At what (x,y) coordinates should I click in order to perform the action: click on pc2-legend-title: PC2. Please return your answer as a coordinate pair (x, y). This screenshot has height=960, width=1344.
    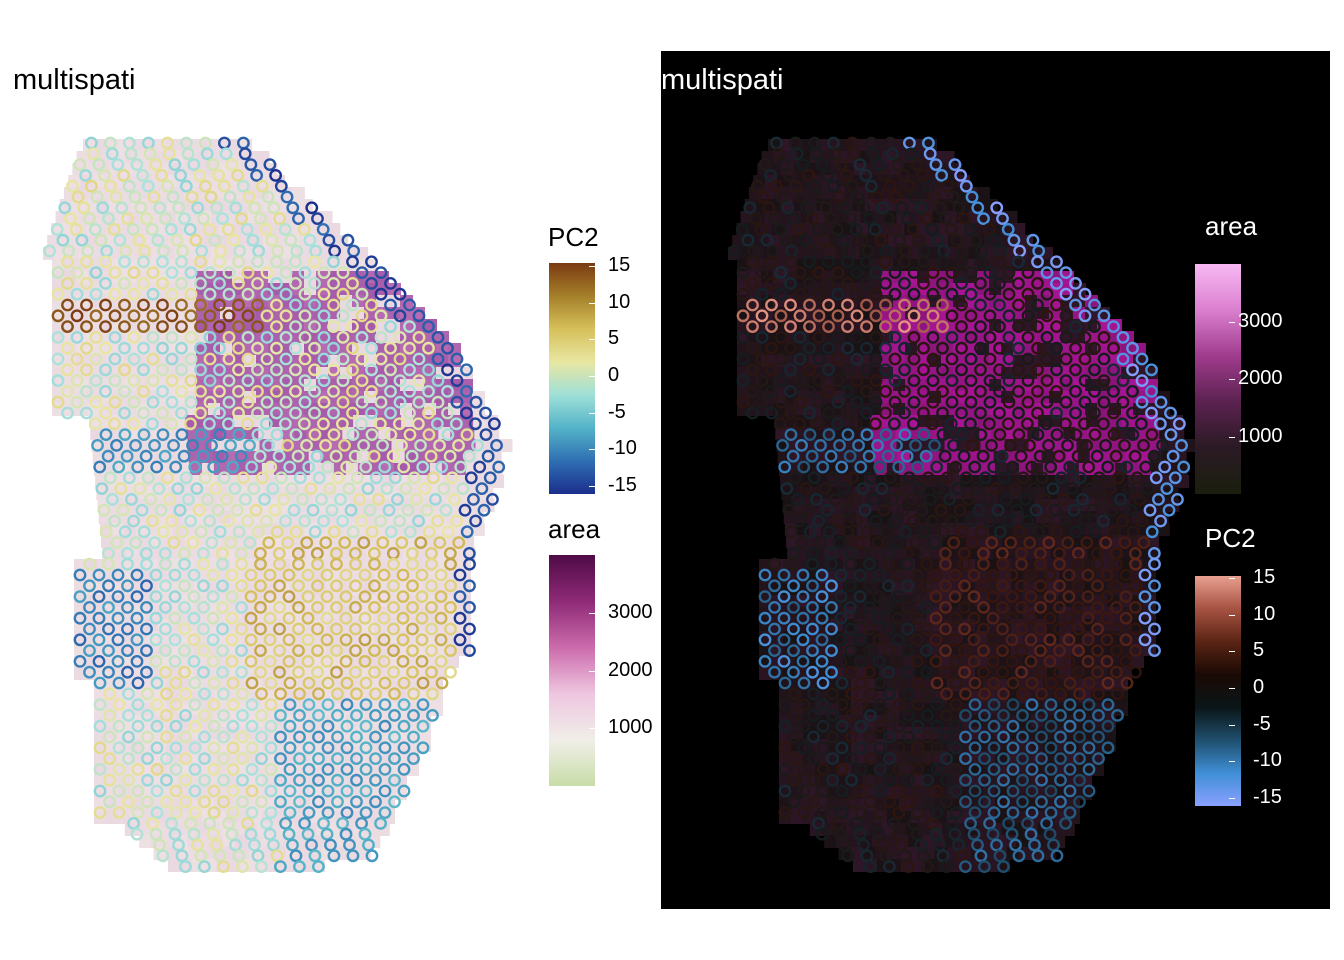
    Looking at the image, I should click on (573, 237).